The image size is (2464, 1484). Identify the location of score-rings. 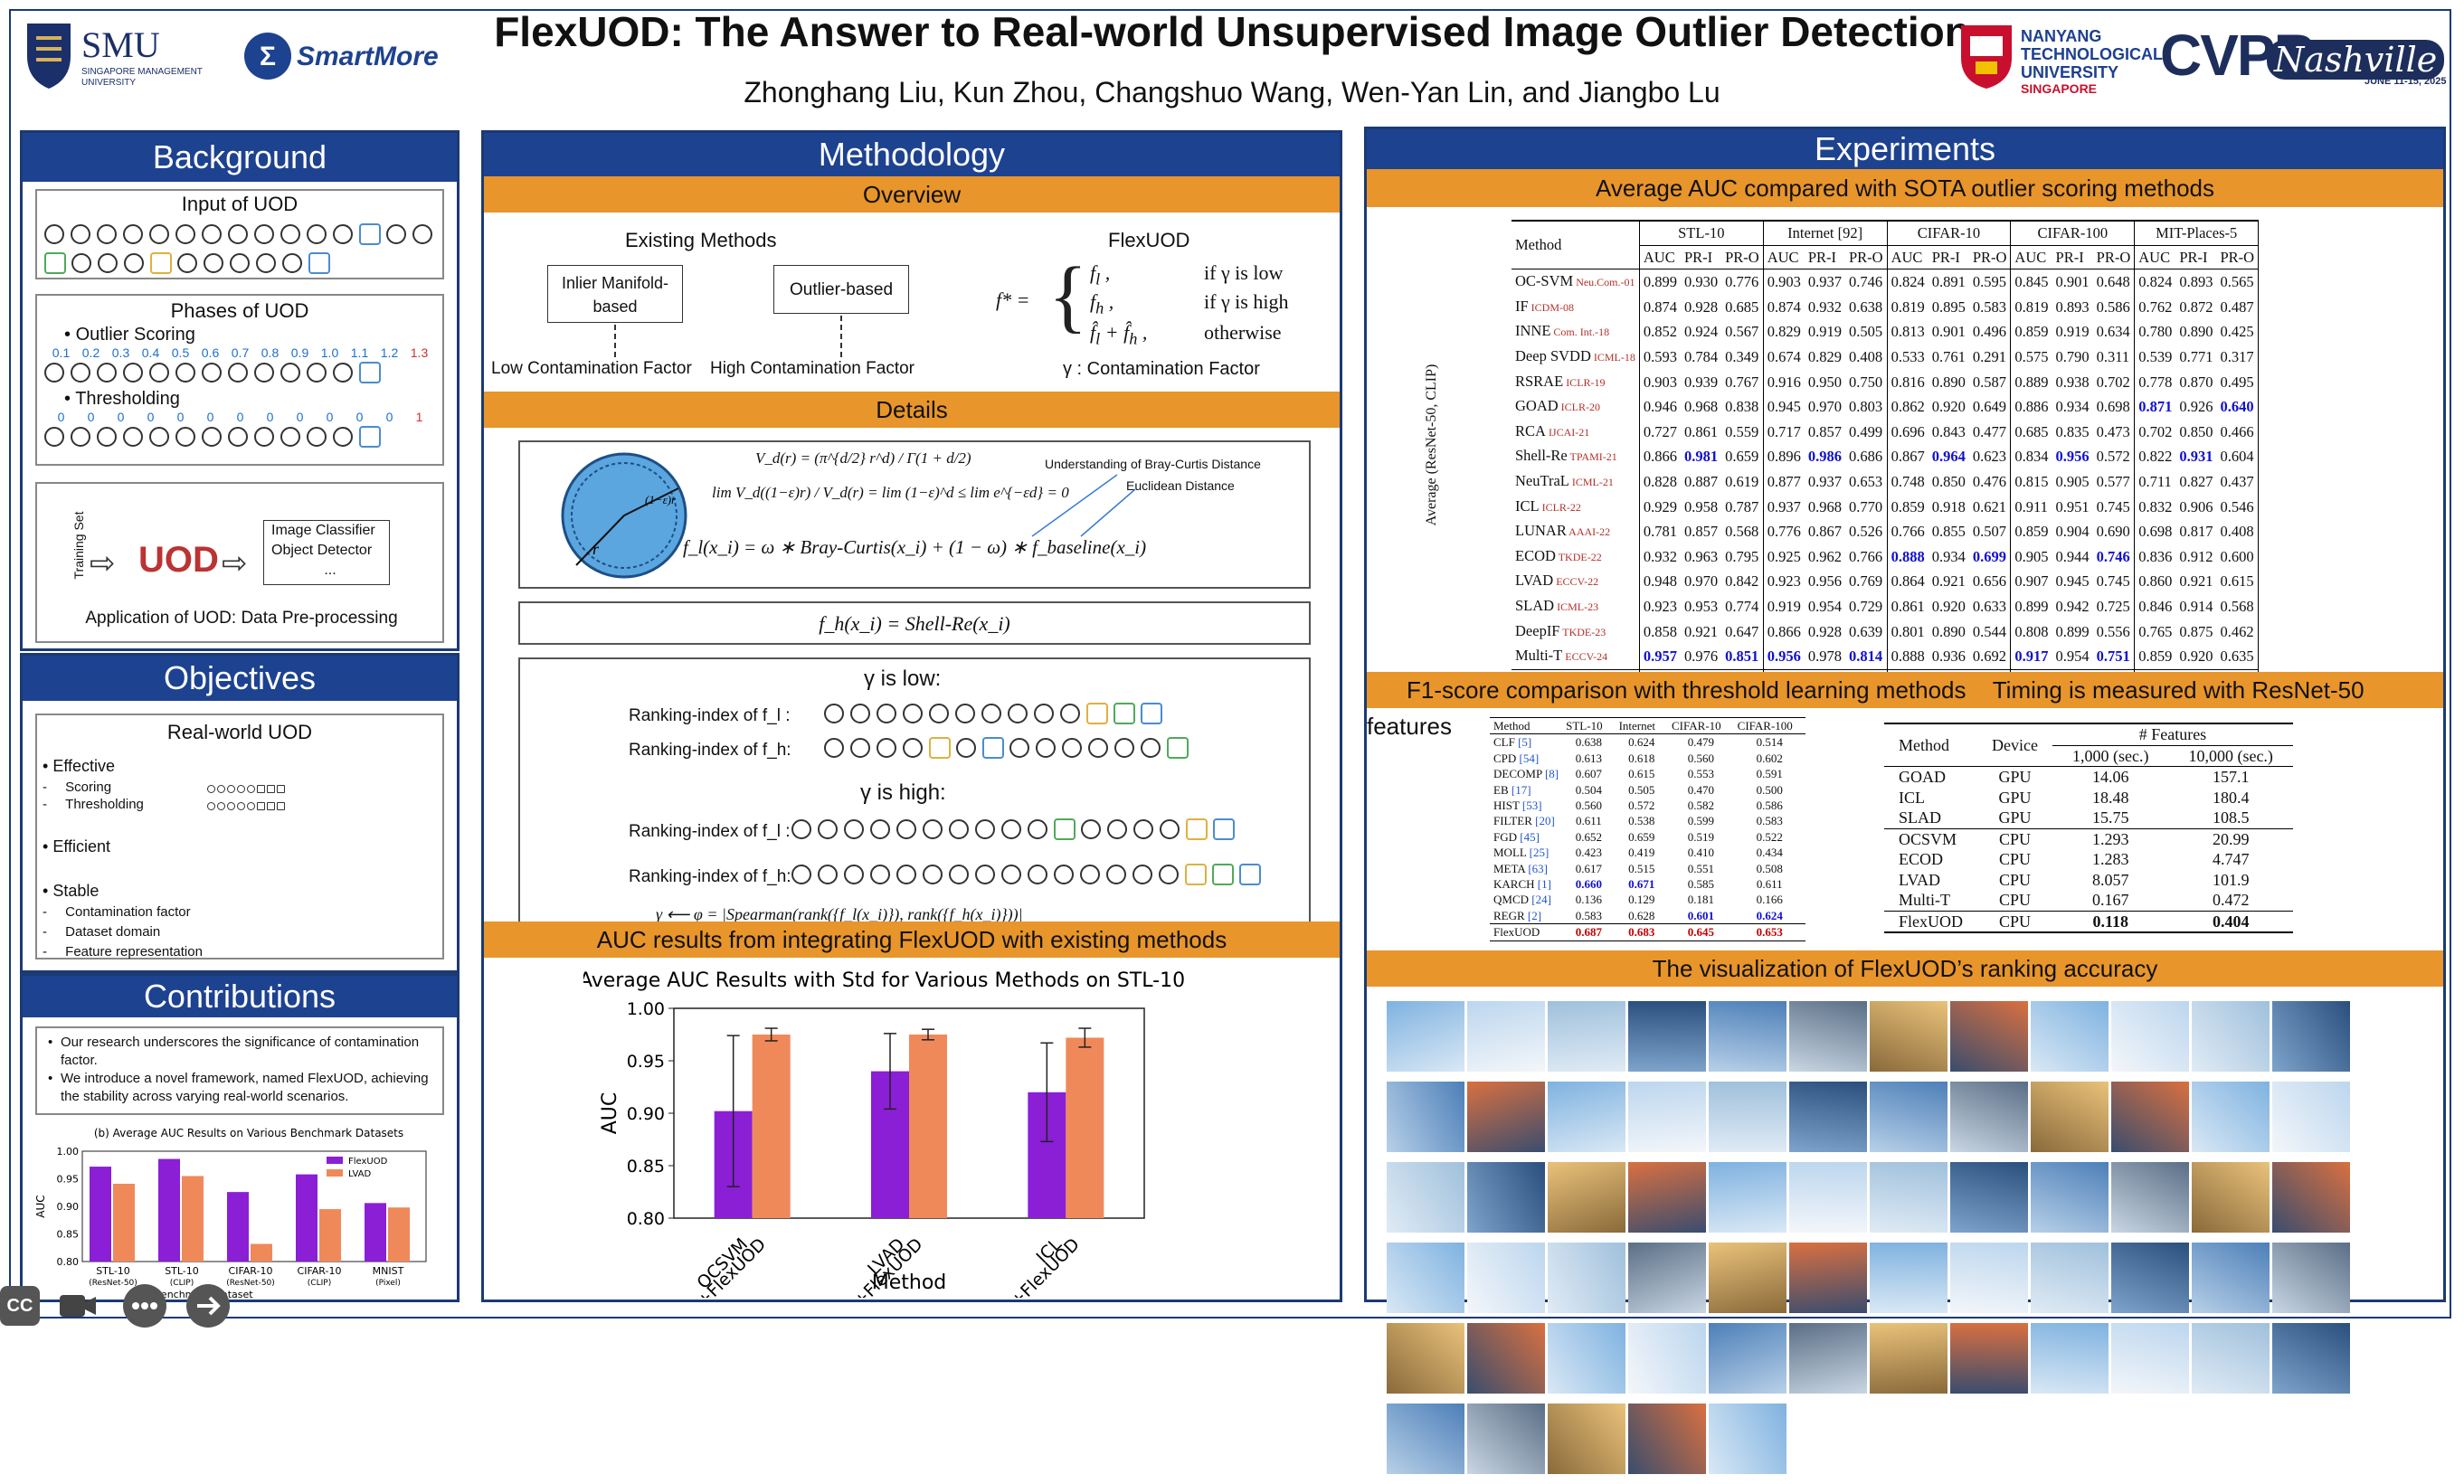
(243, 375).